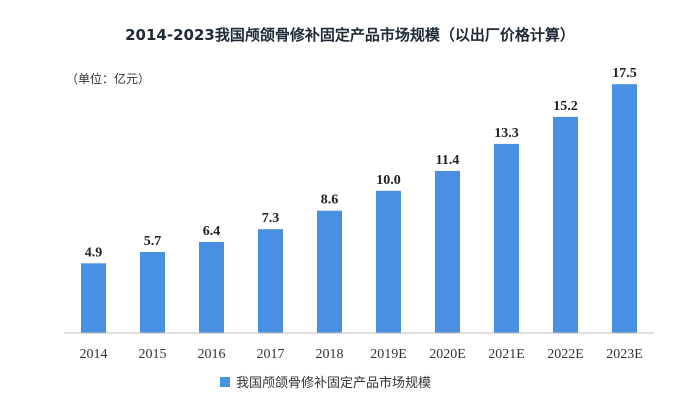  What do you see at coordinates (225, 382) in the screenshot?
I see `legend-swatch` at bounding box center [225, 382].